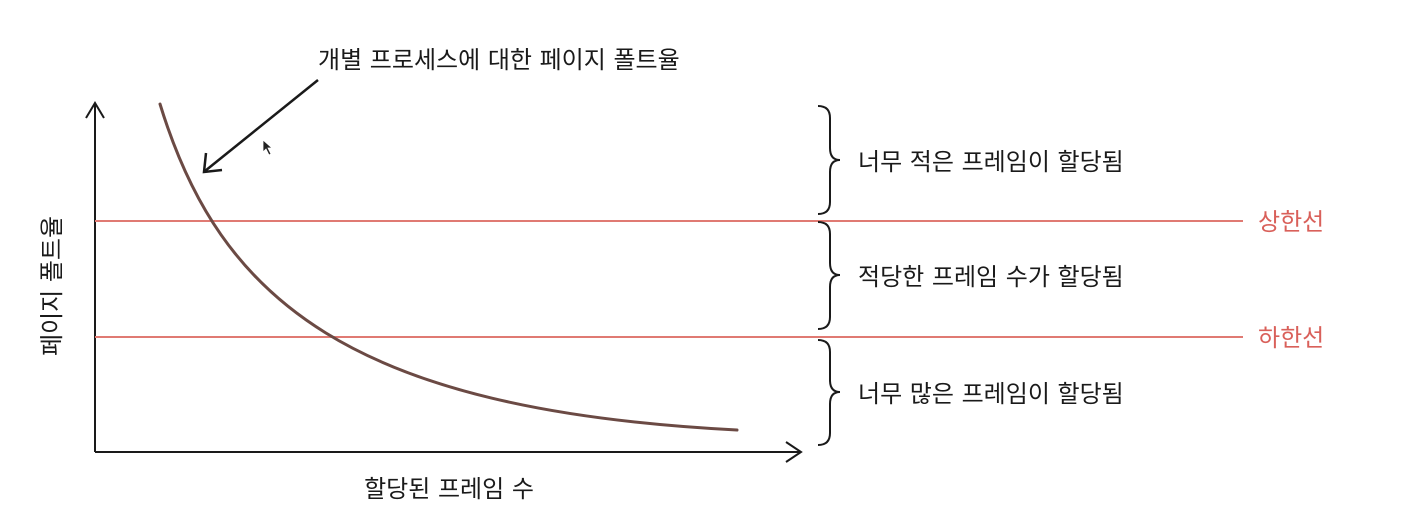  I want to click on x-axis-arrowhead, so click(794, 452).